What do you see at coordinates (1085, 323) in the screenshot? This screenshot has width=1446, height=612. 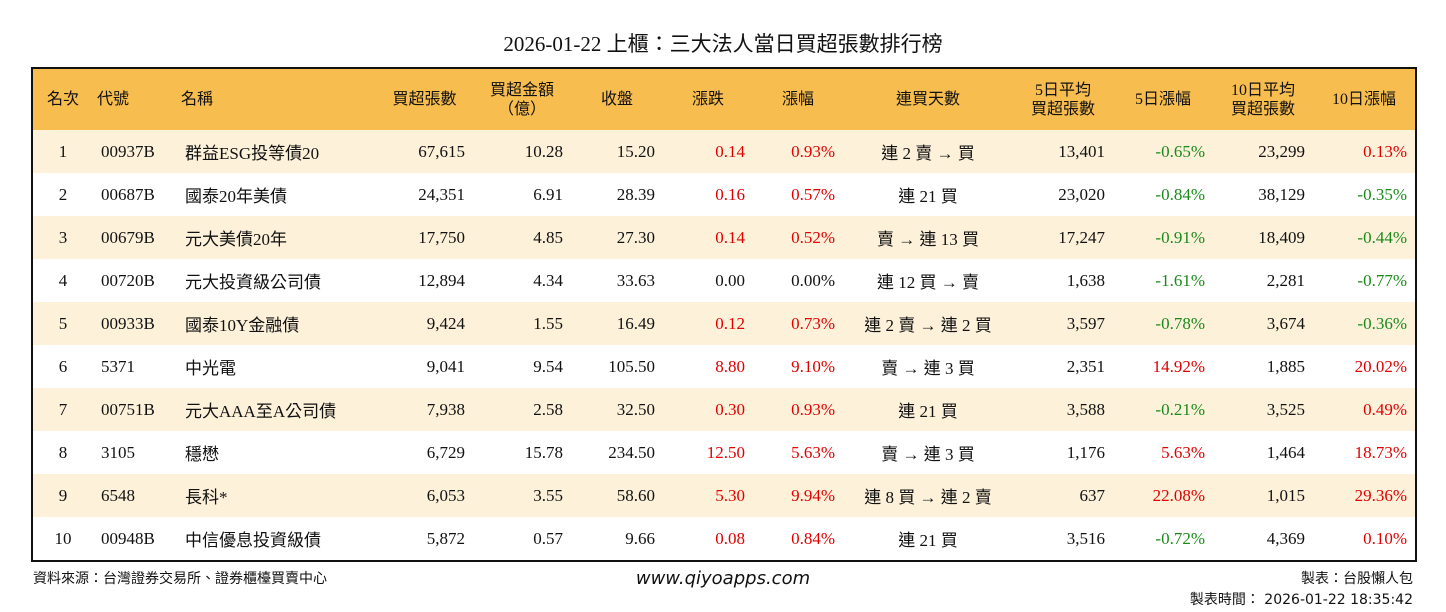 I see `table-cell: 3,597` at bounding box center [1085, 323].